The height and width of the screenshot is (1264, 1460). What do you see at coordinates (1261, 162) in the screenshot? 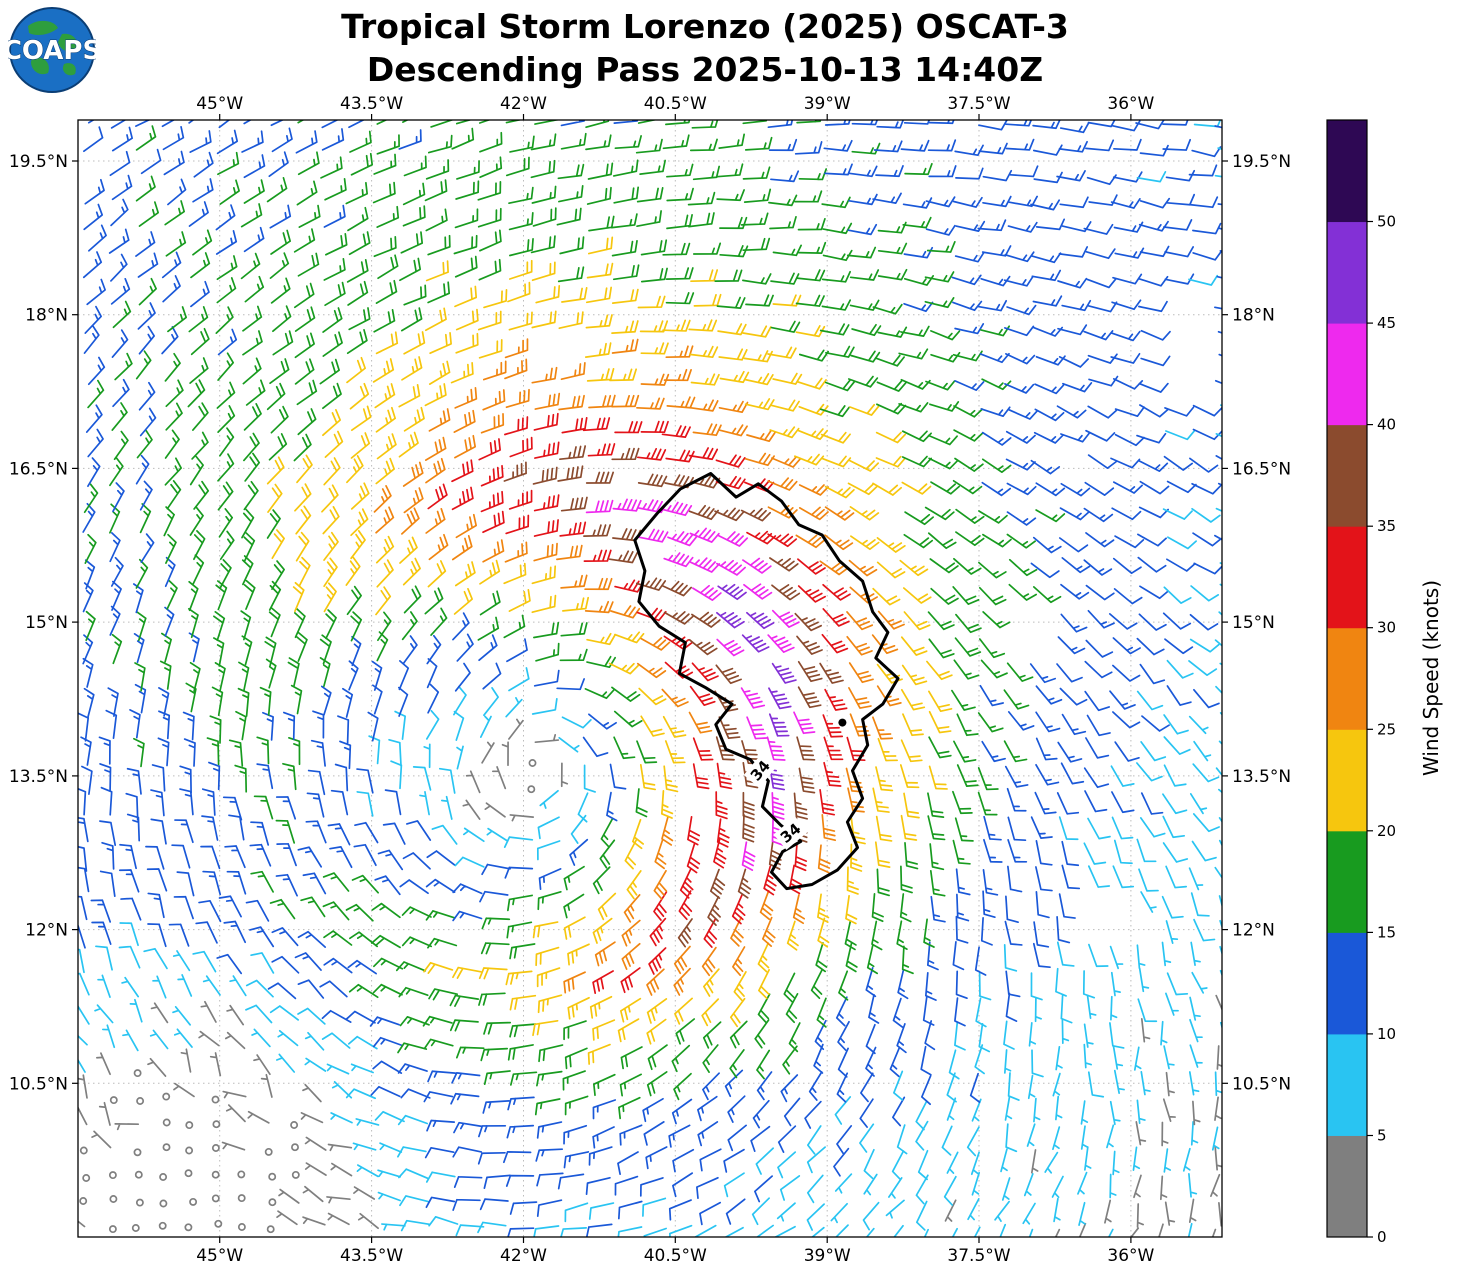
I see `lat-tick-label: 19.5°N` at bounding box center [1261, 162].